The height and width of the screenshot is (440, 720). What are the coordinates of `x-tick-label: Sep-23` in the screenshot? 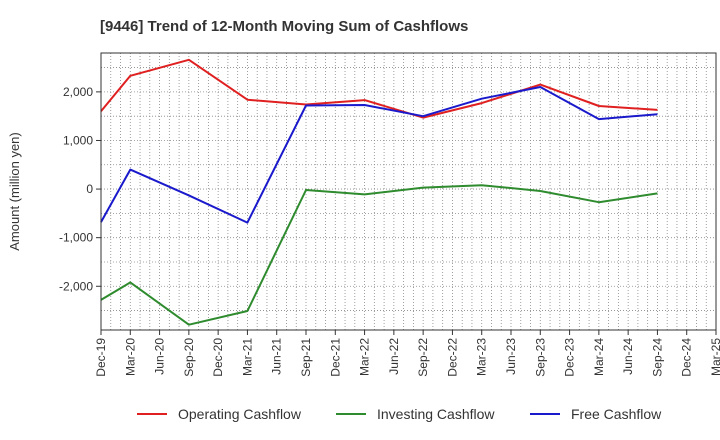 It's located at (540, 357).